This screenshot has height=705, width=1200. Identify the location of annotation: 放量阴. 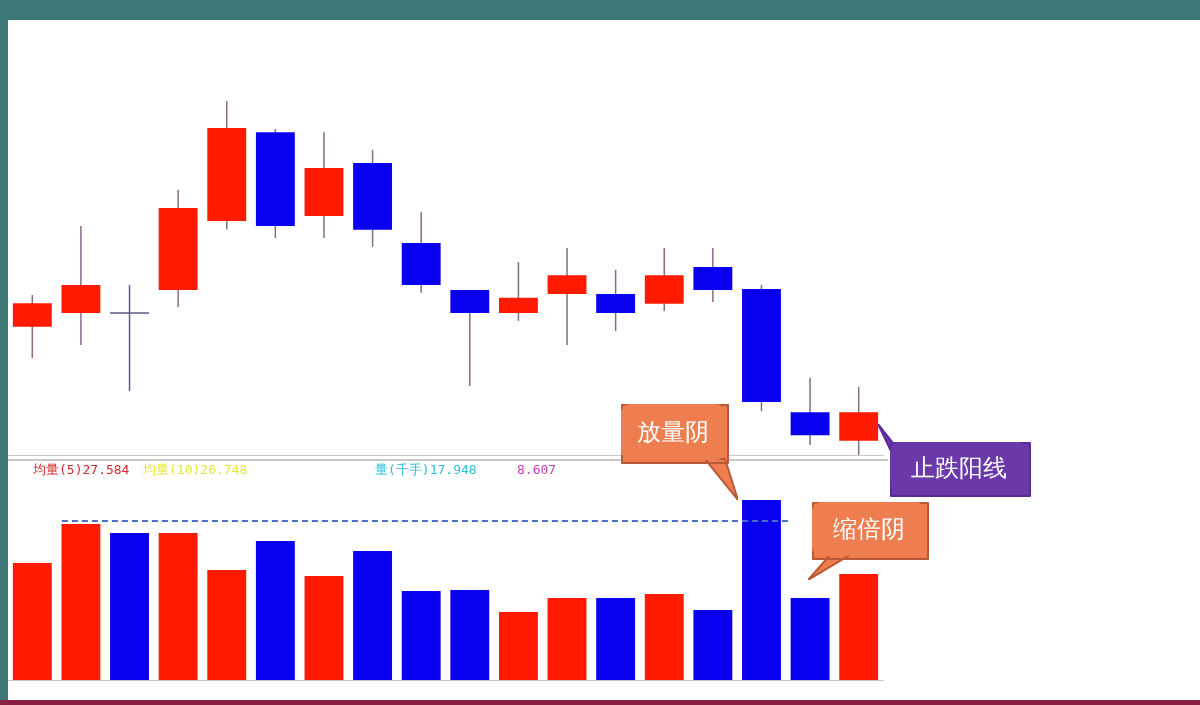
(673, 432).